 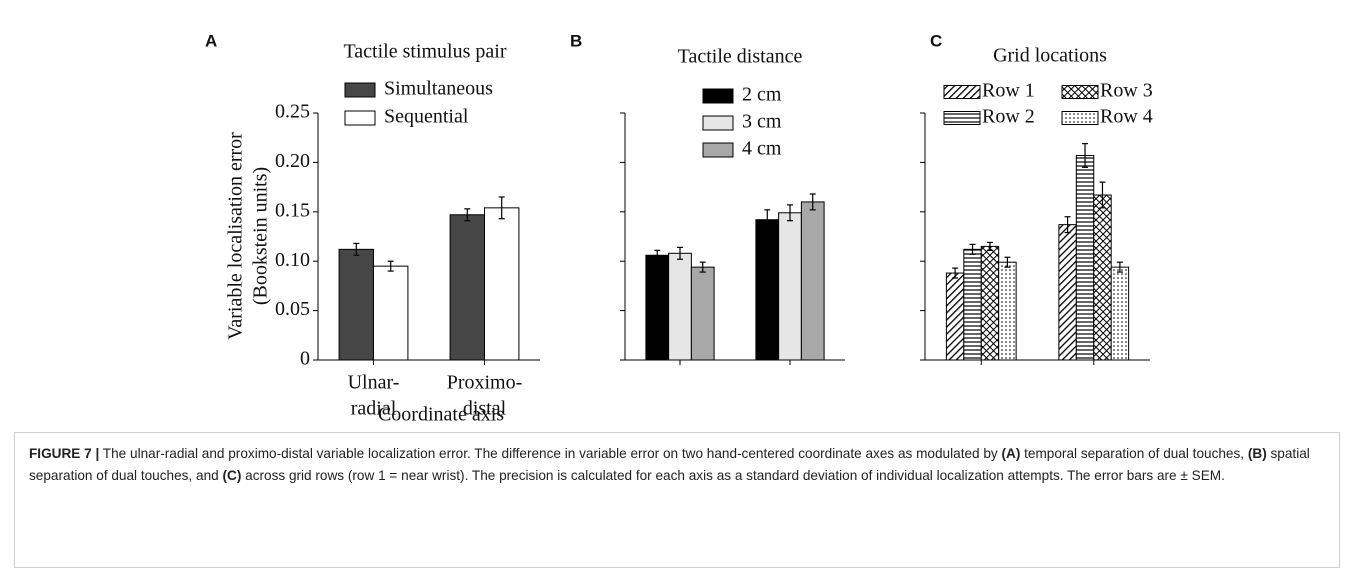 I want to click on legend-title: Tactile distance, so click(x=740, y=57).